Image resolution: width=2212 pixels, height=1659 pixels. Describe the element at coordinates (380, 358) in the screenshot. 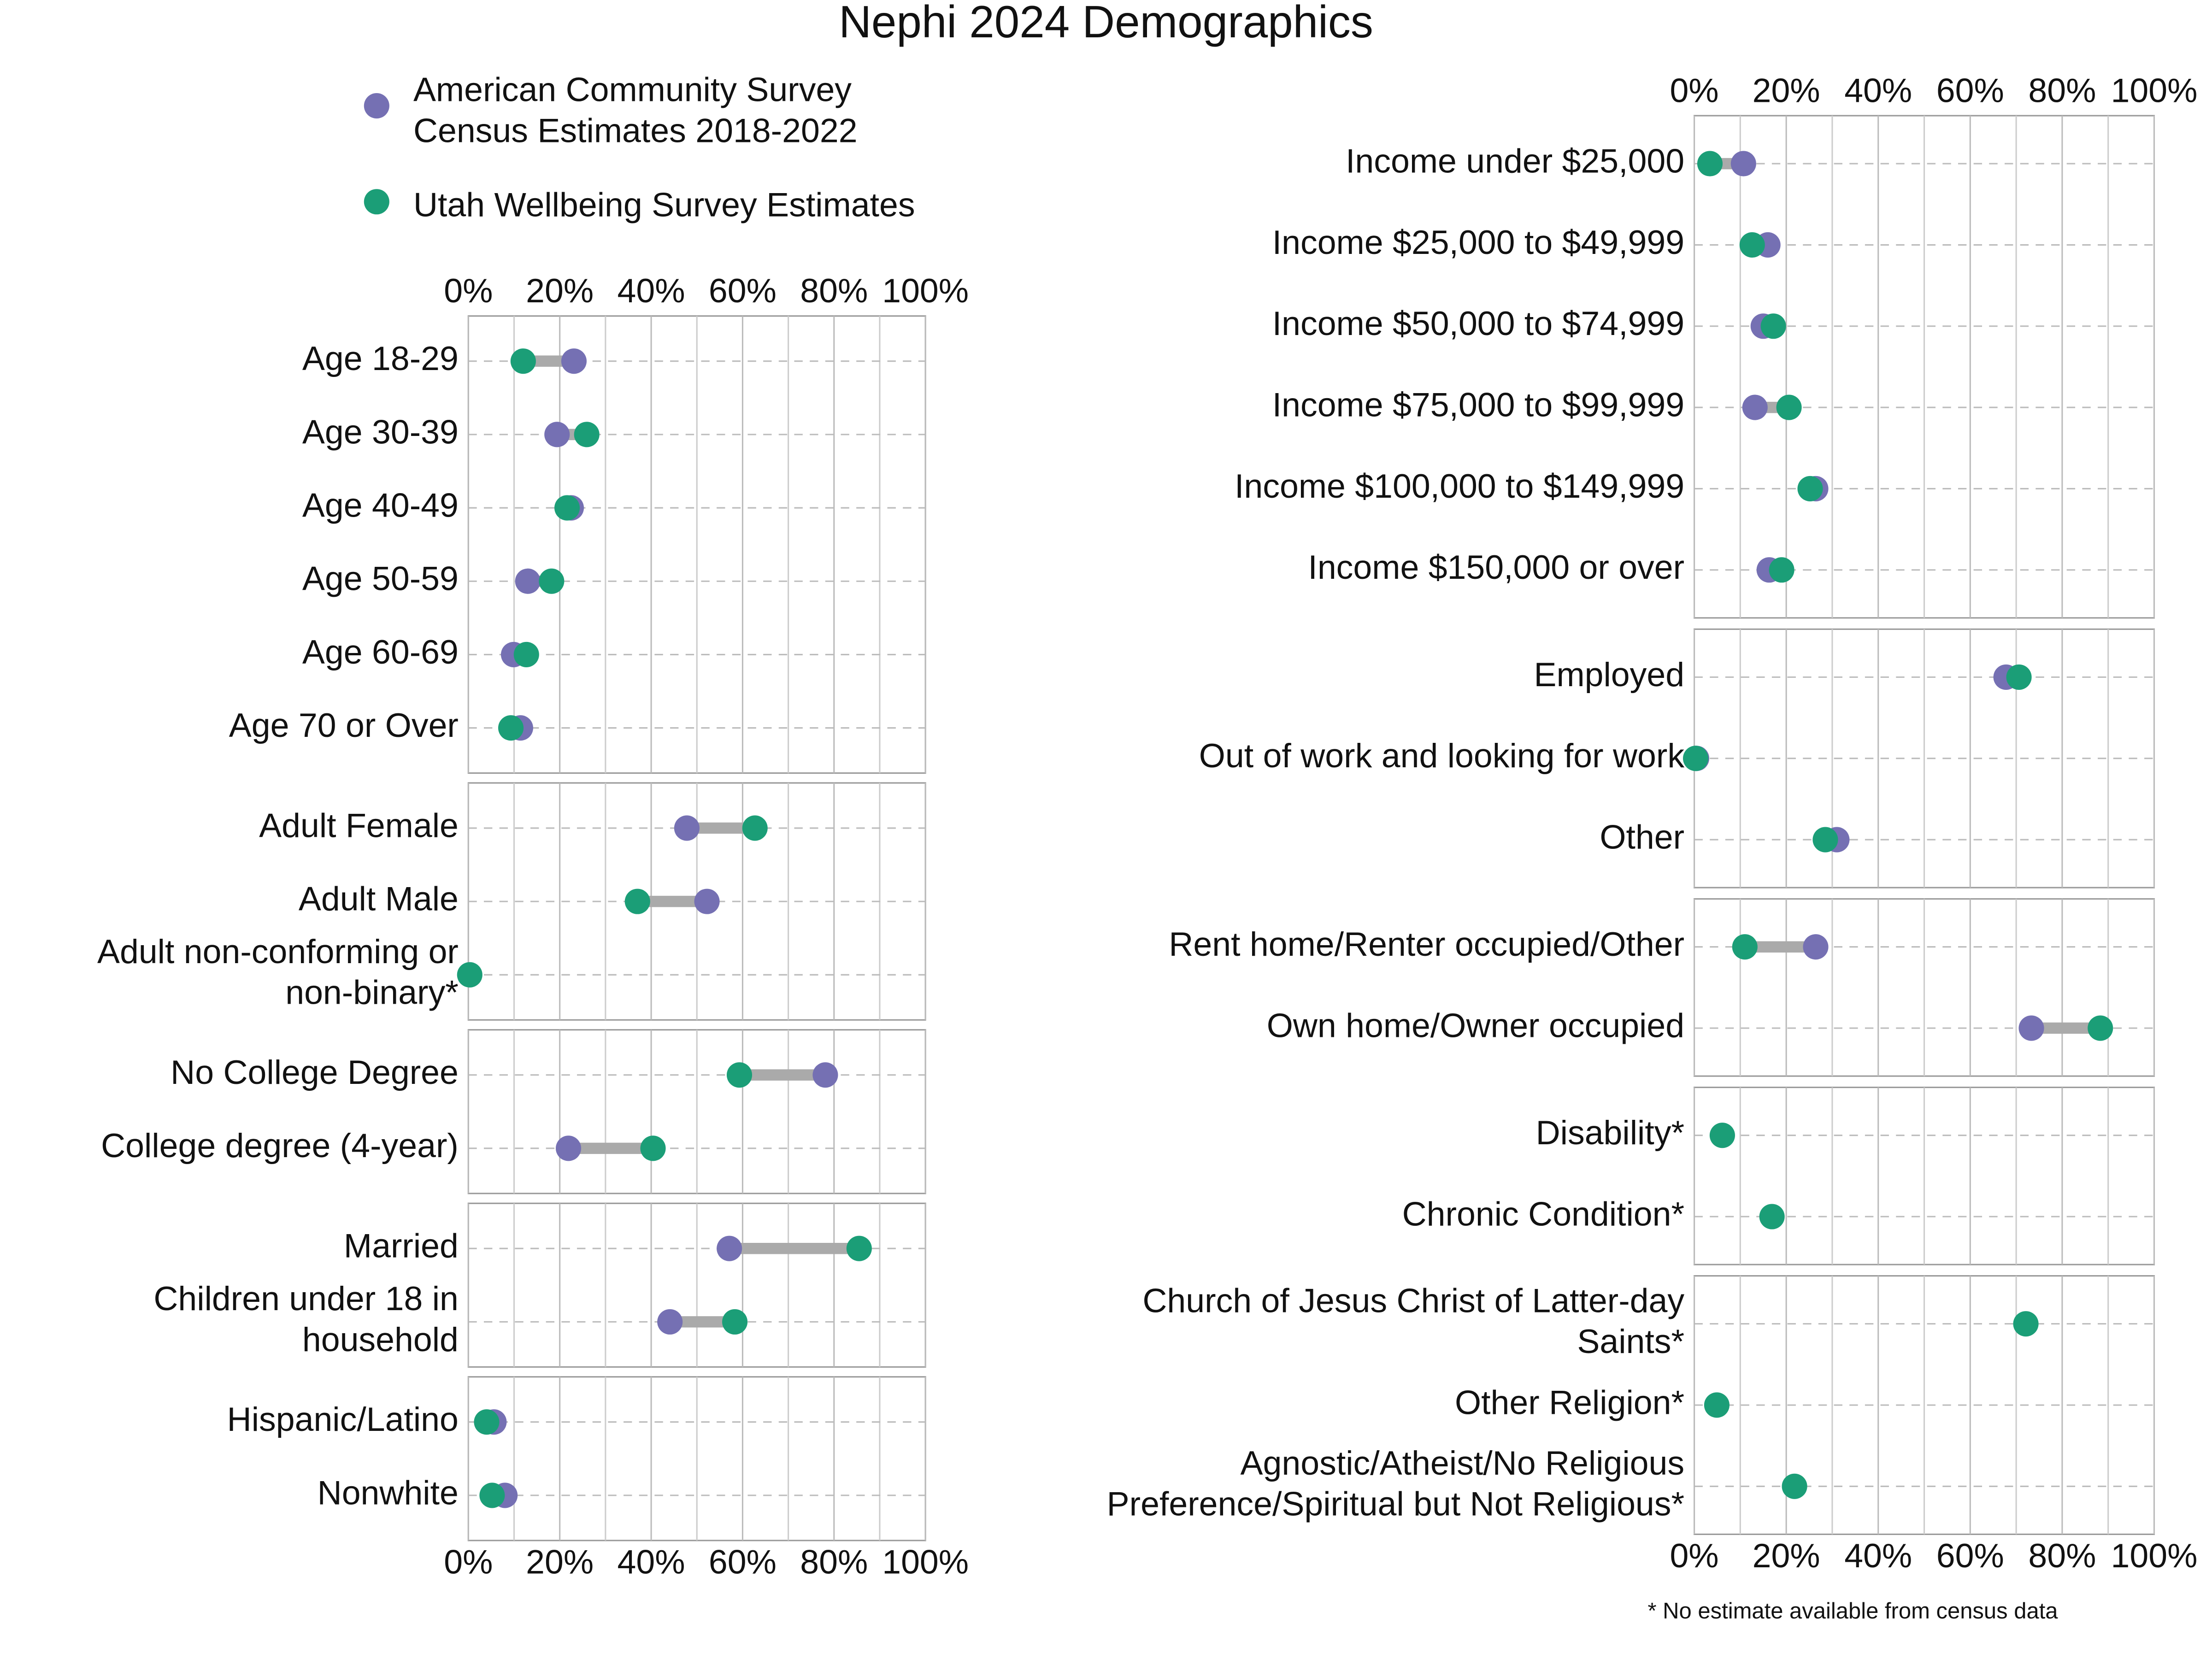

I see `category-label: Age 18-29` at that location.